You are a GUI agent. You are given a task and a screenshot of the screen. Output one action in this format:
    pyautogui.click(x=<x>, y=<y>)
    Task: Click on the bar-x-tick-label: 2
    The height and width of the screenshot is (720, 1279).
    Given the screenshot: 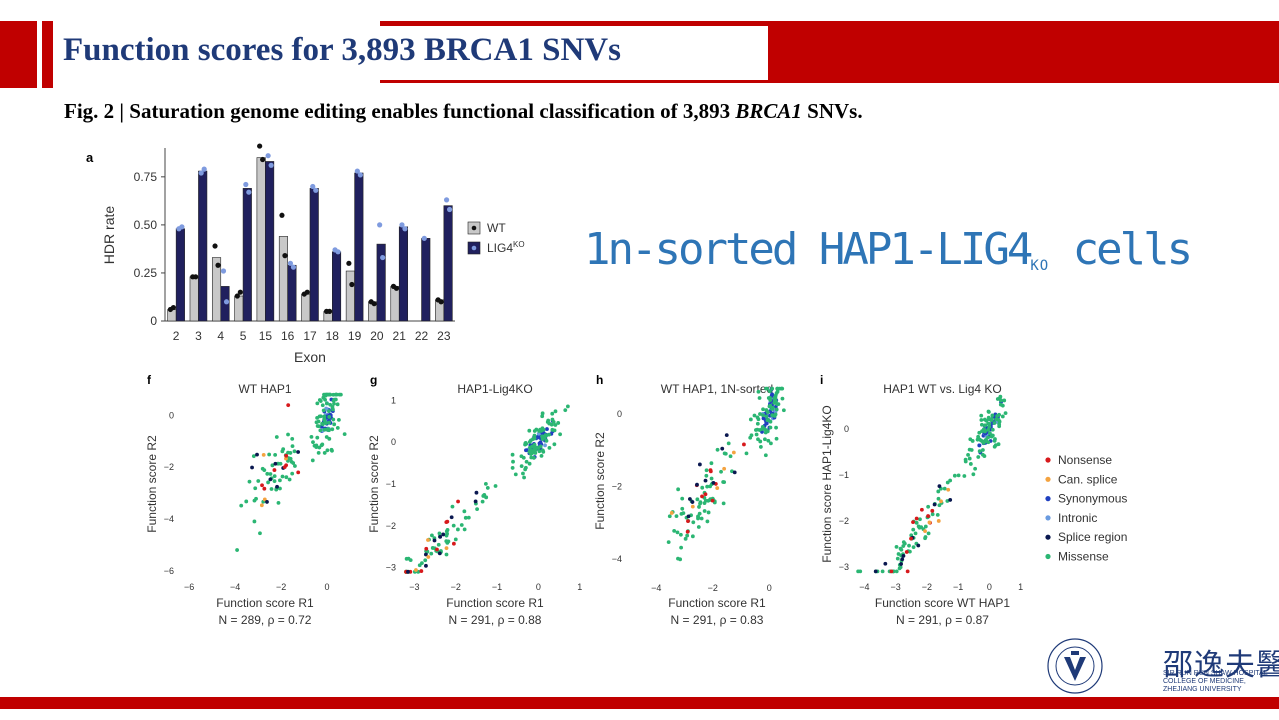 What is the action you would take?
    pyautogui.click(x=176, y=336)
    